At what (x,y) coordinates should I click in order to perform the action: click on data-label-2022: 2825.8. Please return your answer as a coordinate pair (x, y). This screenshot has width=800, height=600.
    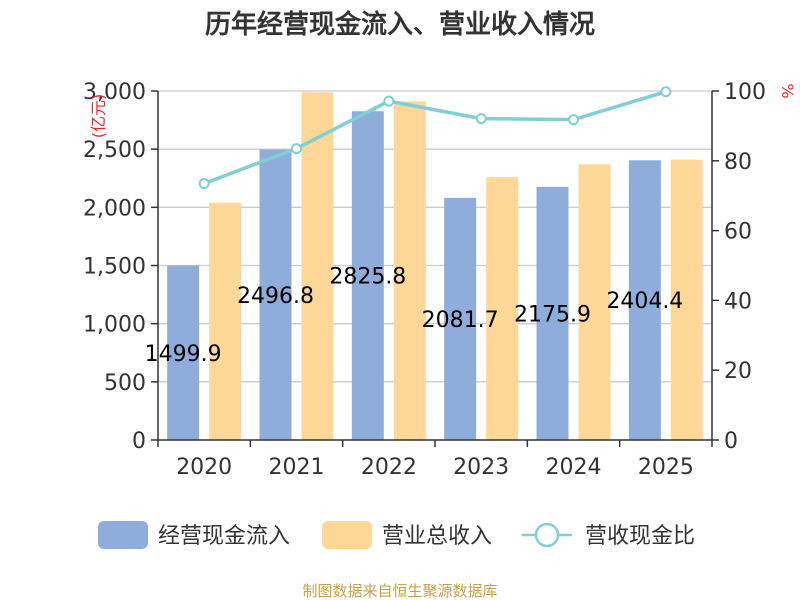
    Looking at the image, I should click on (367, 277).